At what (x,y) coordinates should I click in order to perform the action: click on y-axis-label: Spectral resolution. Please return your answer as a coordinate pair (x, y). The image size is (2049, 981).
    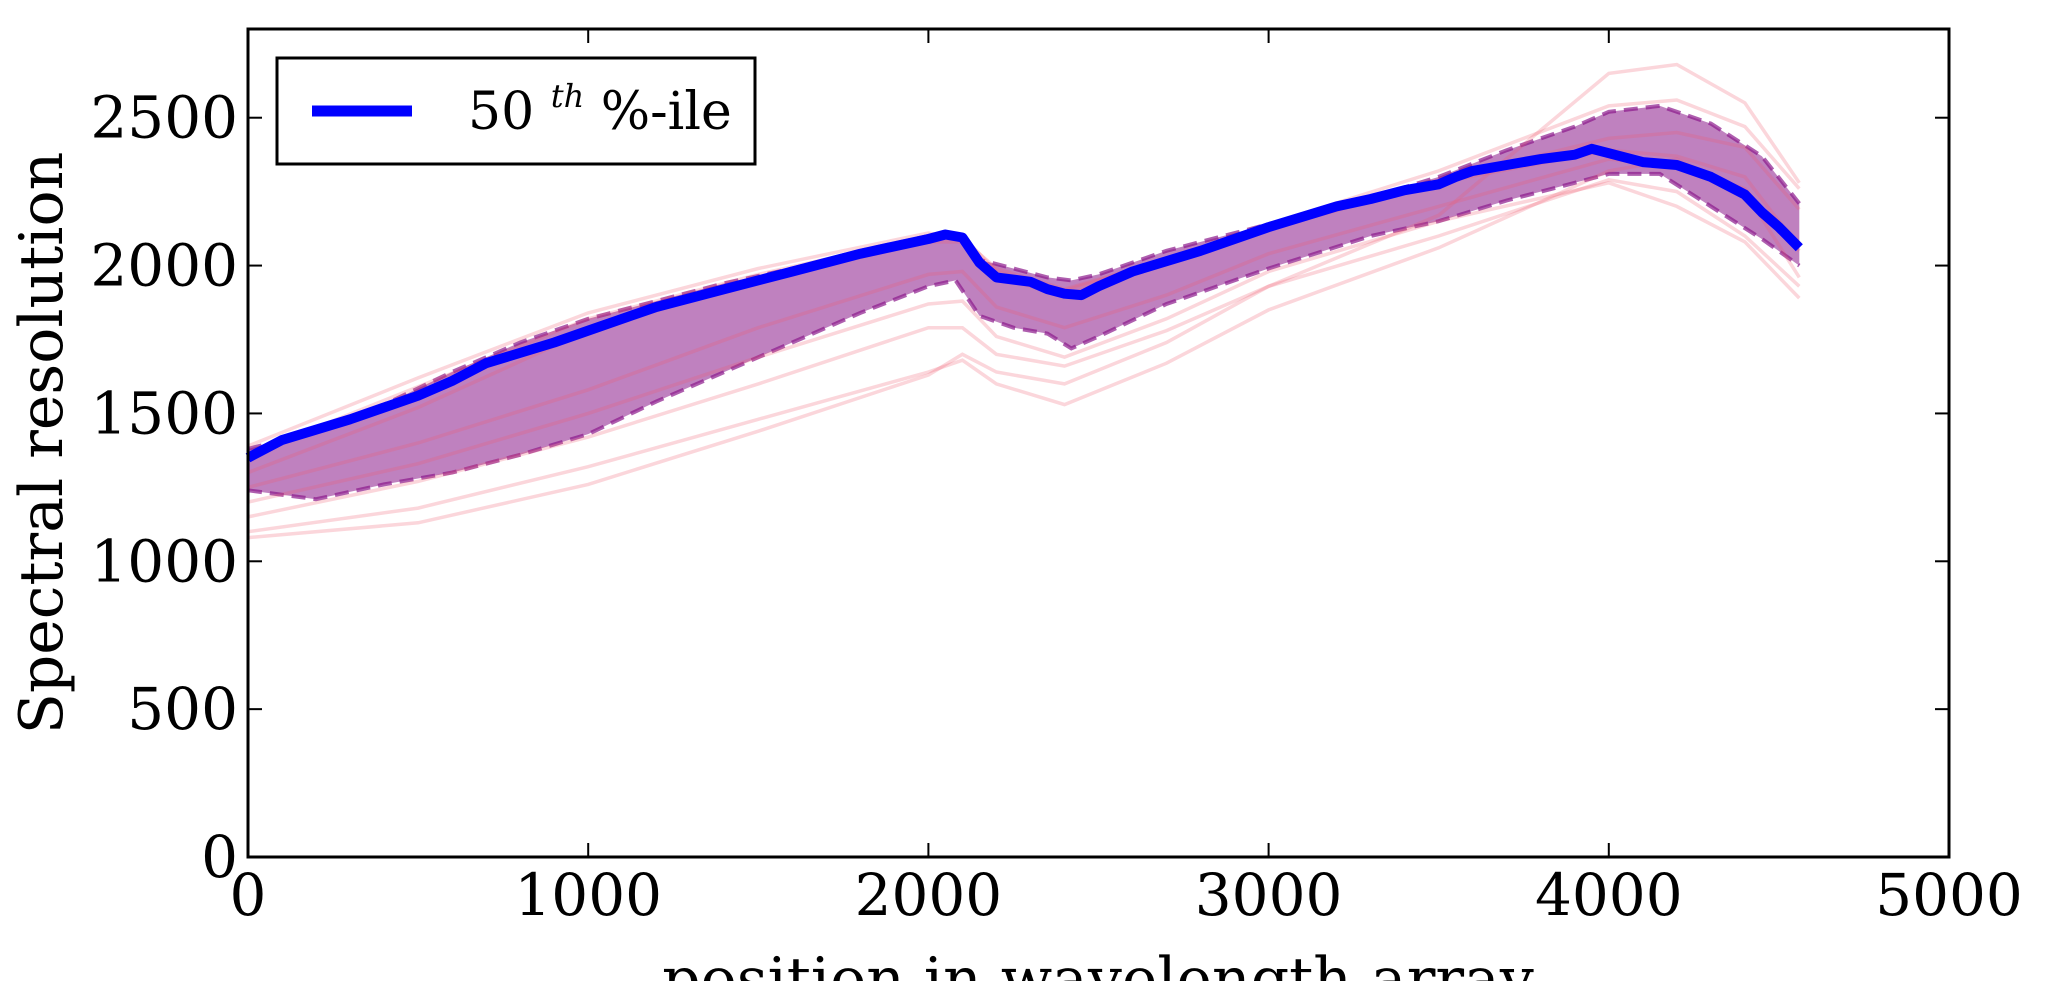
    Looking at the image, I should click on (42, 443).